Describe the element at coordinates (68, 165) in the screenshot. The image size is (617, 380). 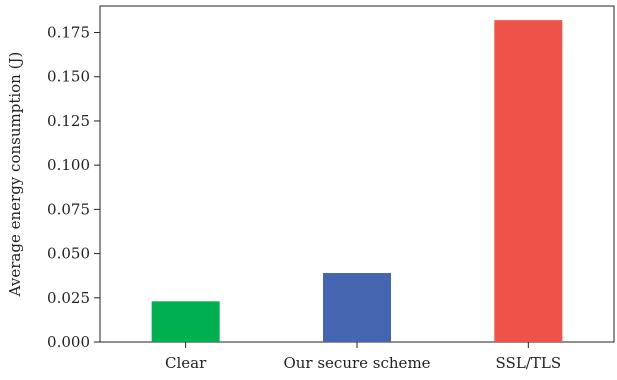
I see `y-tick-label: 0.100` at that location.